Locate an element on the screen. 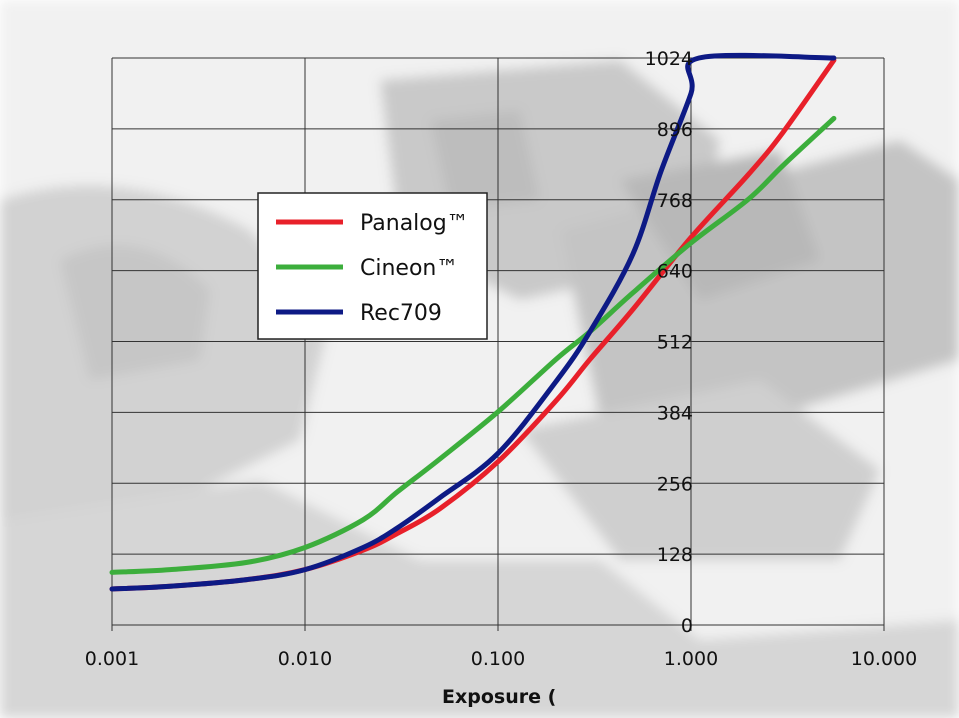 The image size is (959, 718). x-tick-label: 0.100 is located at coordinates (498, 659).